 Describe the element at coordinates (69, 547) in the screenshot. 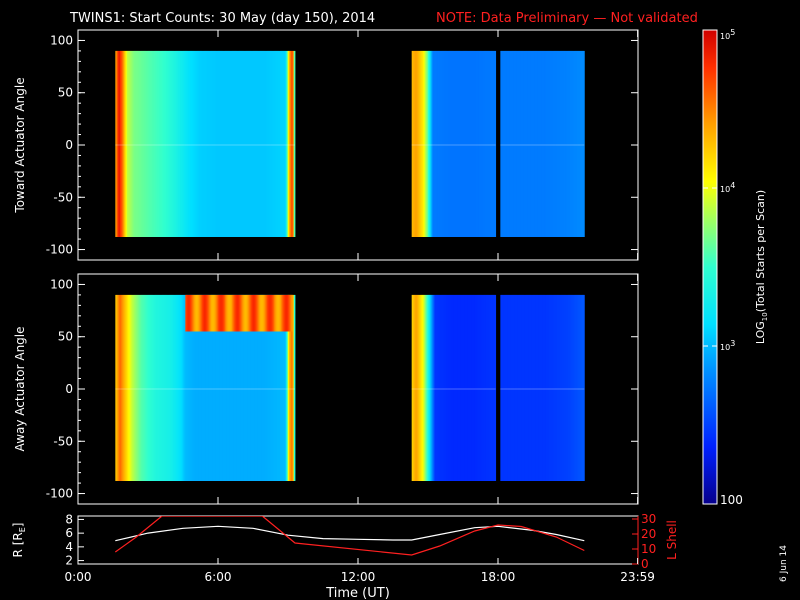

I see `orbit-left-tick-label: 4` at that location.